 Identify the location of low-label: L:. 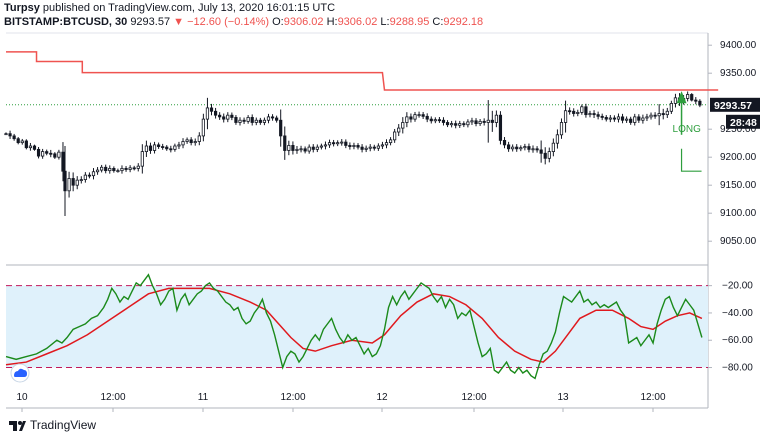
(385, 22).